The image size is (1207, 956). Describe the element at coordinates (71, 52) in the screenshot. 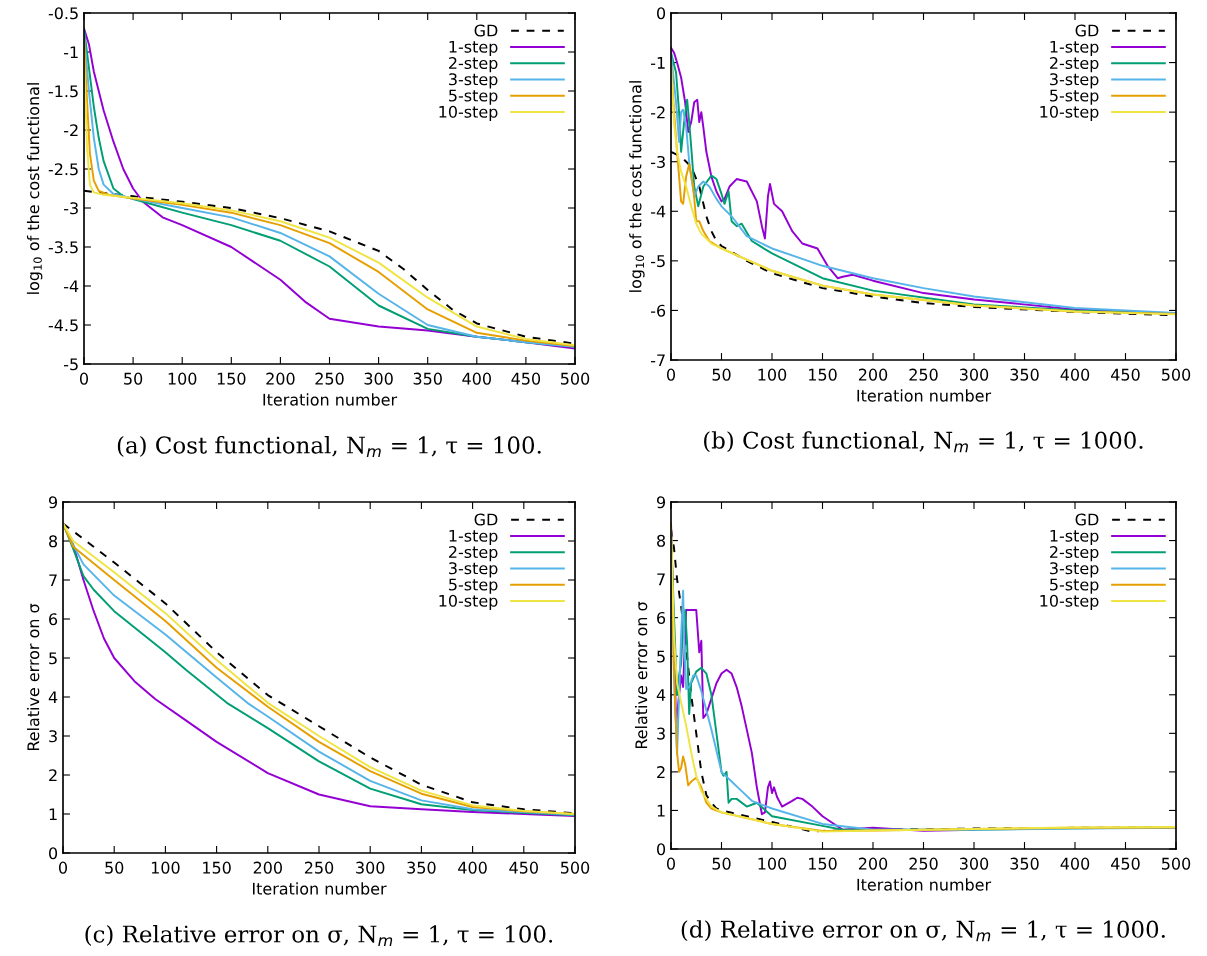

I see `y-tick-label: -1` at that location.